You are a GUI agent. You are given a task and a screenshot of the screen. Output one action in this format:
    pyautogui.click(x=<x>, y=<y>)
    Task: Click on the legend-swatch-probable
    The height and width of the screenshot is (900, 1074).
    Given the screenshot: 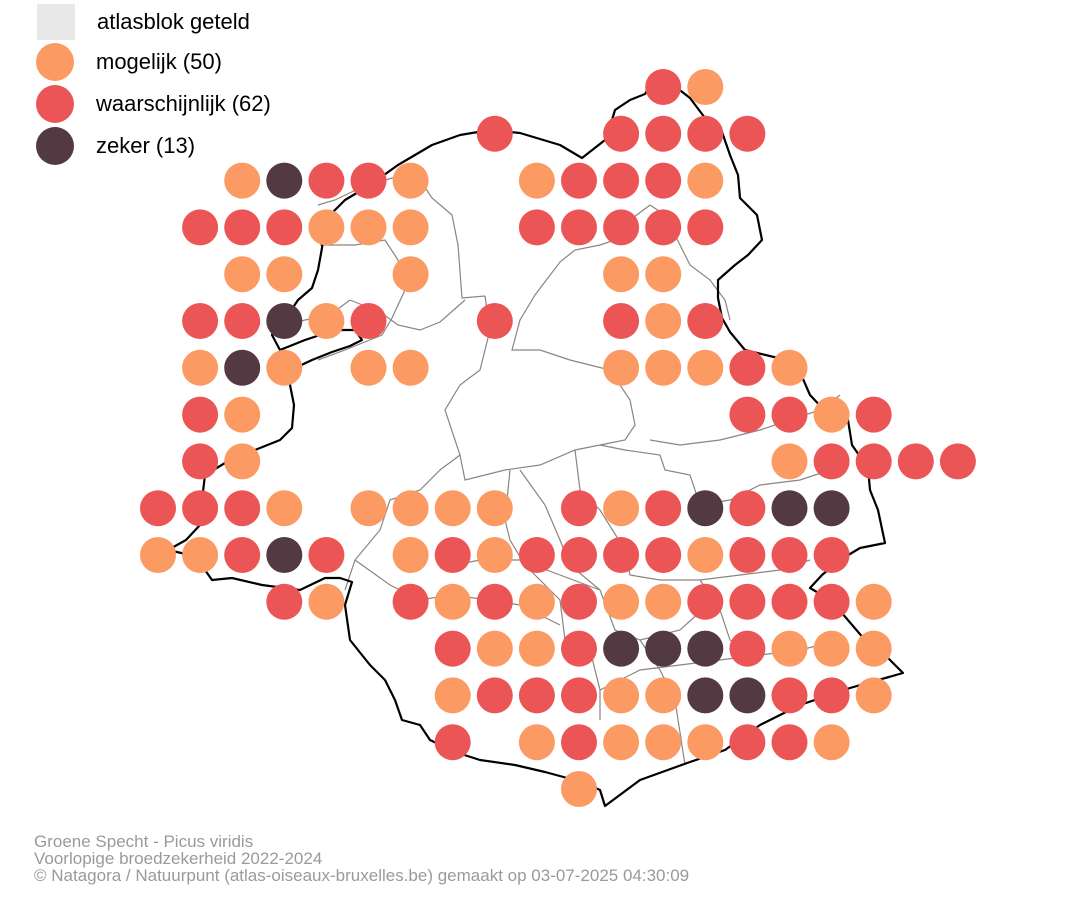 What is the action you would take?
    pyautogui.click(x=55, y=104)
    